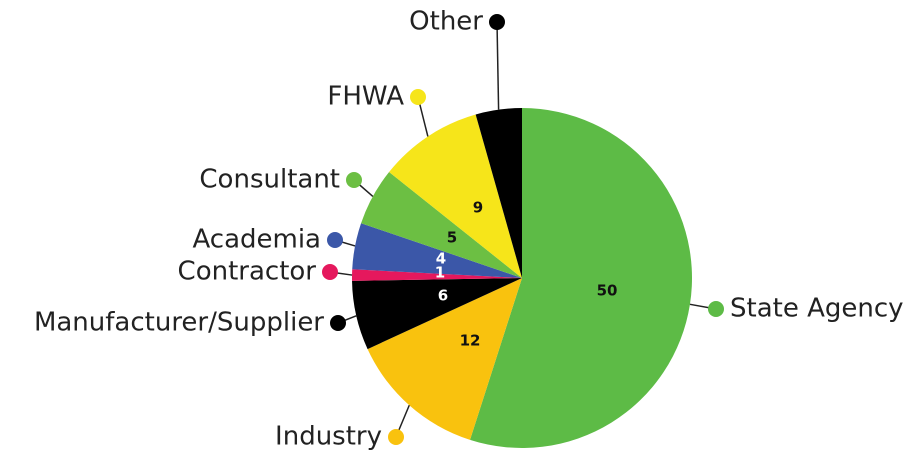 This screenshot has width=918, height=456. What do you see at coordinates (446, 22) in the screenshot?
I see `category-label: Other` at bounding box center [446, 22].